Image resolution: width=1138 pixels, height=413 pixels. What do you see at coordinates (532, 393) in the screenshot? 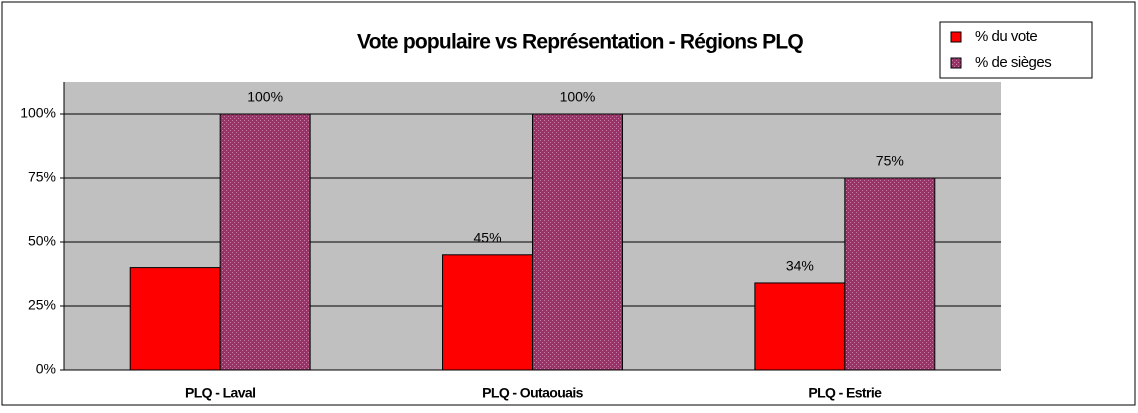
I see `x-tick-label: PLQ - Outaouais` at bounding box center [532, 393].